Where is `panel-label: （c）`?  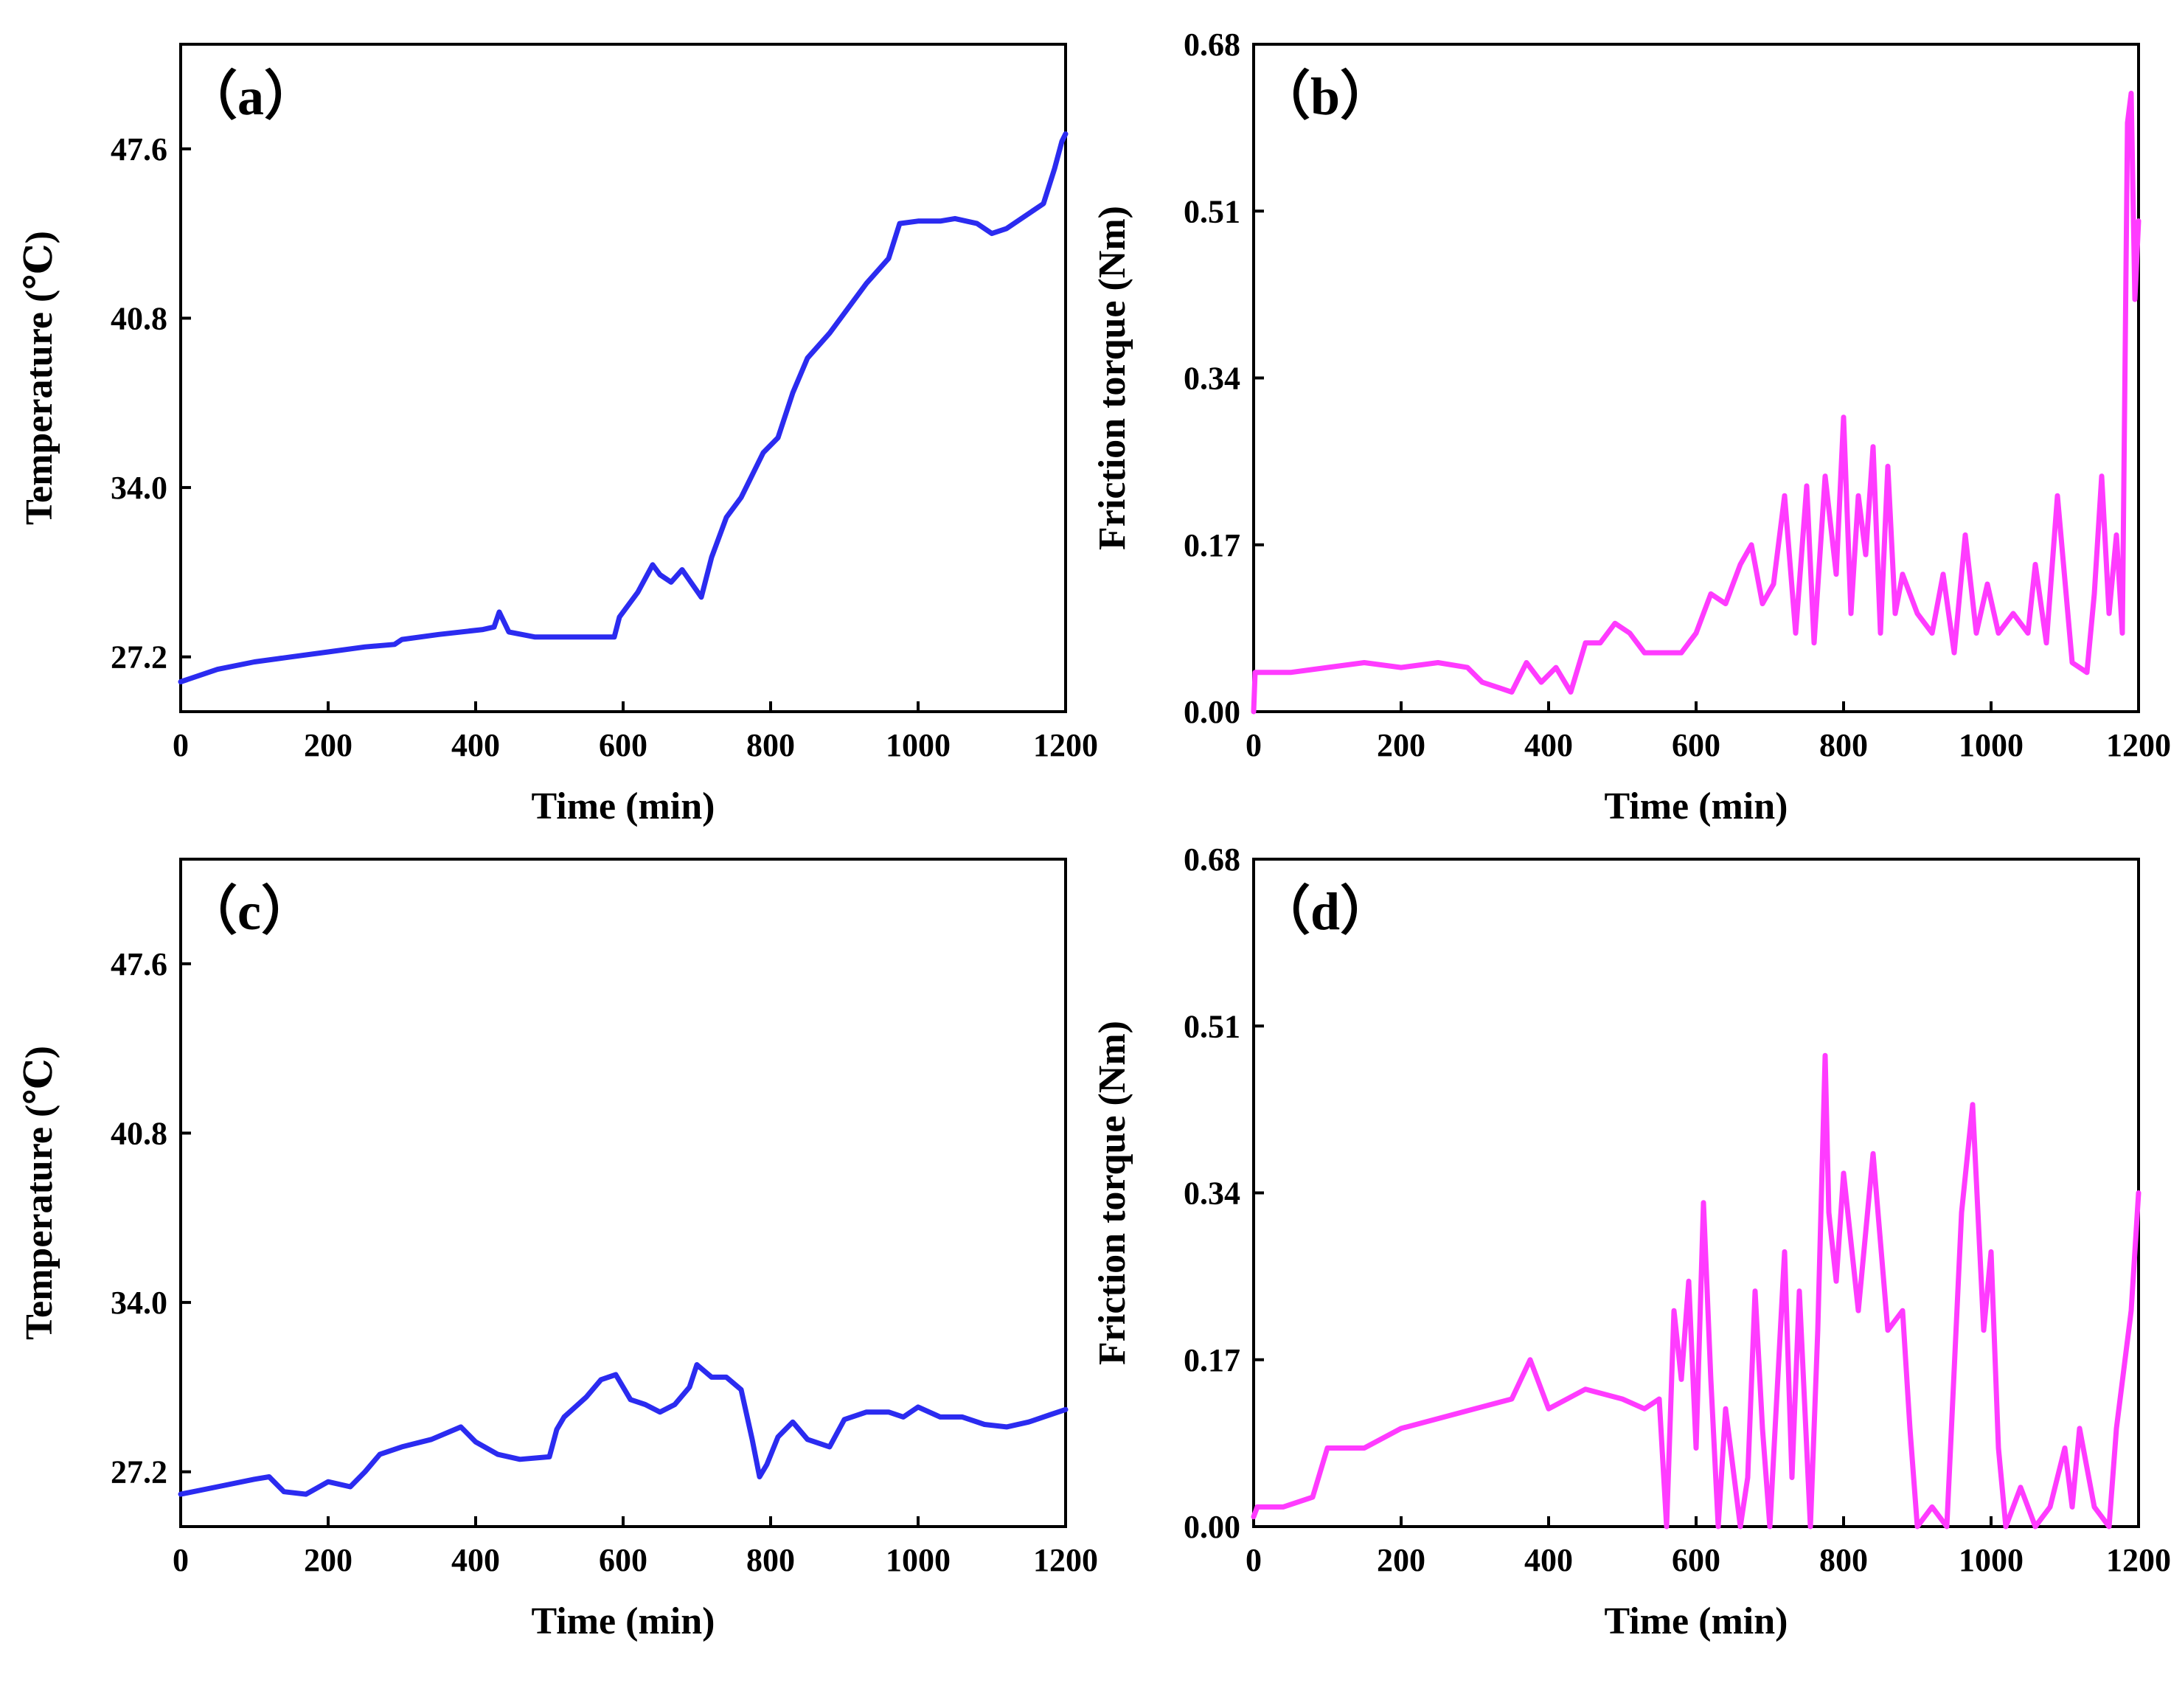
panel-label: （c） is located at coordinates (249, 911).